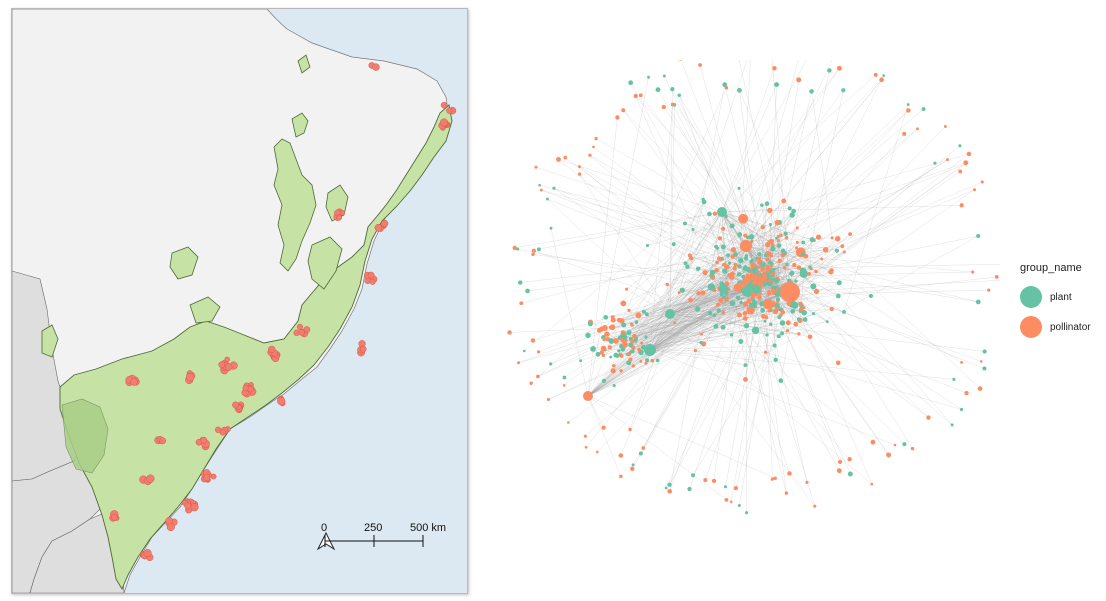 The height and width of the screenshot is (601, 1106). What do you see at coordinates (295, 205) in the screenshot?
I see `forest-fragment` at bounding box center [295, 205].